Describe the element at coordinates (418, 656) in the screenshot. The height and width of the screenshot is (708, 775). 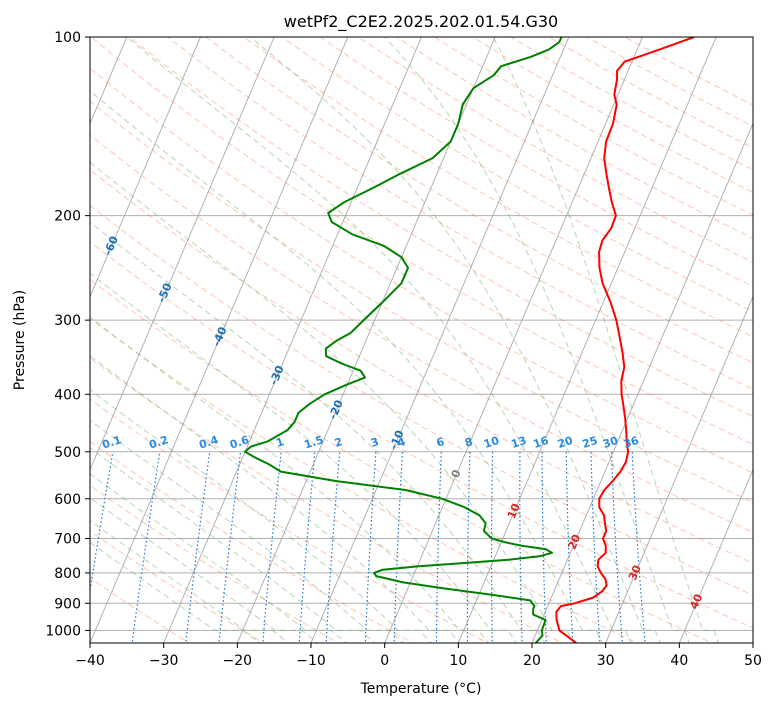
I see `x-axis-ticks: −40 −30 −20 −10 0 10 20 30 40 50` at that location.